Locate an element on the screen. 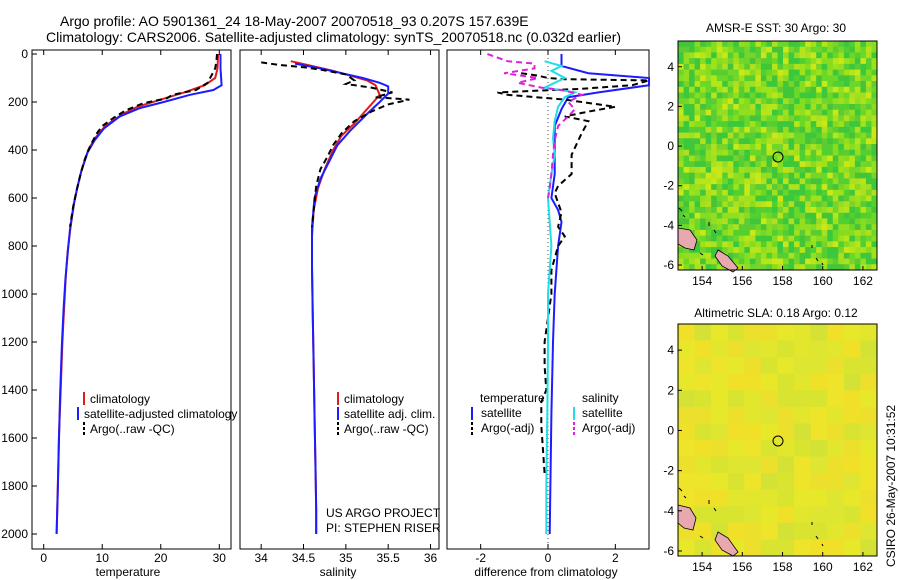 The height and width of the screenshot is (580, 900). y-tick-label: 4 is located at coordinates (670, 350).